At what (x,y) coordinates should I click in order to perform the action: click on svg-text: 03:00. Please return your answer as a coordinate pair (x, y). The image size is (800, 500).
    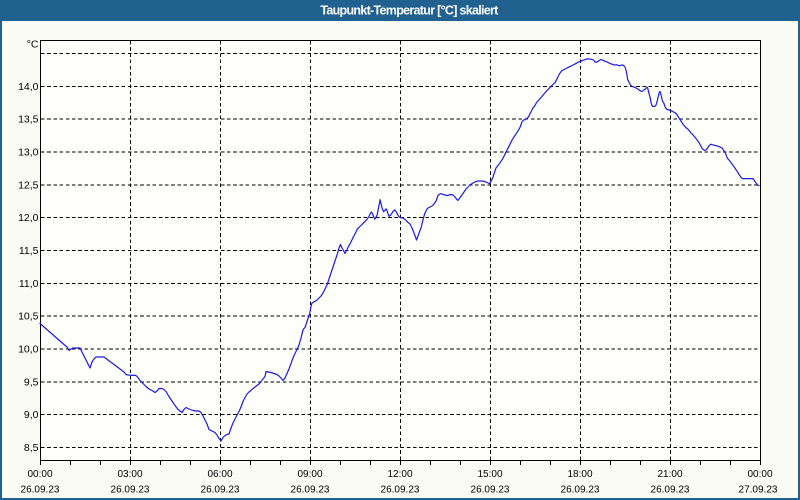
    Looking at the image, I should click on (129, 474).